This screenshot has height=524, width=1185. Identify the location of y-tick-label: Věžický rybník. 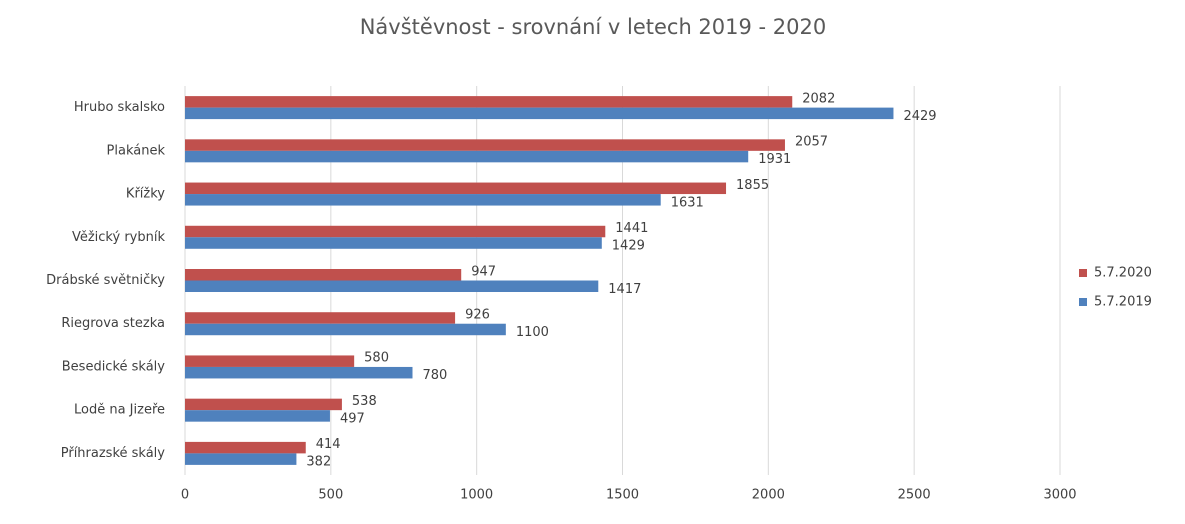
(118, 237).